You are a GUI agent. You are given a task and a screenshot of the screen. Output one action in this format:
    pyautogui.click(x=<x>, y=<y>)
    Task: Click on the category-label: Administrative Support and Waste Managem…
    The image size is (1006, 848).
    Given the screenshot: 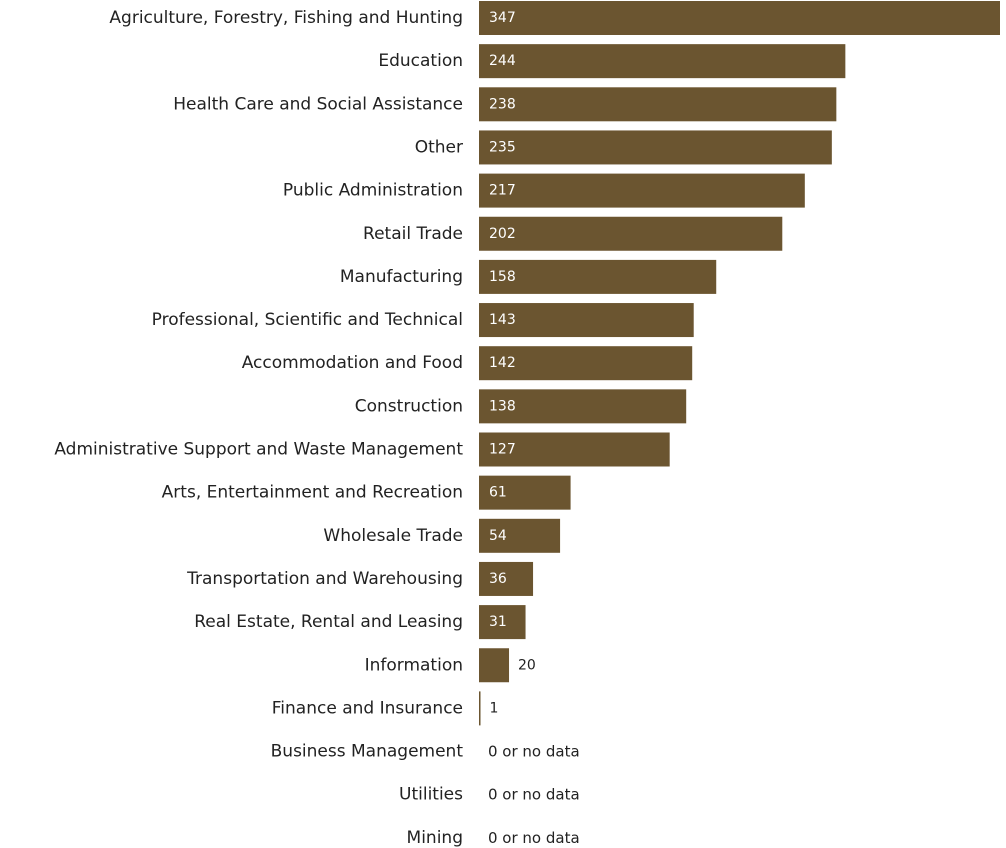 What is the action you would take?
    pyautogui.click(x=258, y=450)
    